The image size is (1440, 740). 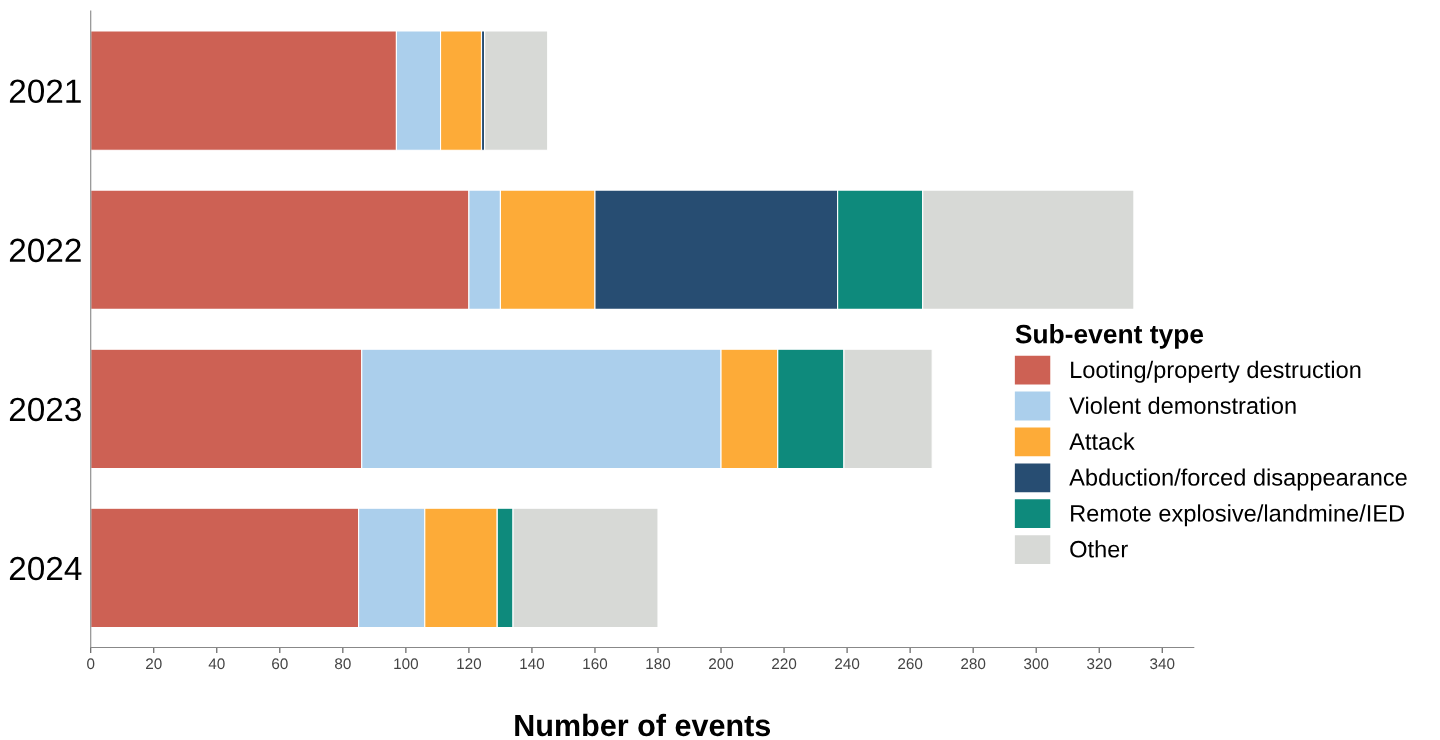 What do you see at coordinates (1182, 405) in the screenshot?
I see `legend-label: Violent demonstration` at bounding box center [1182, 405].